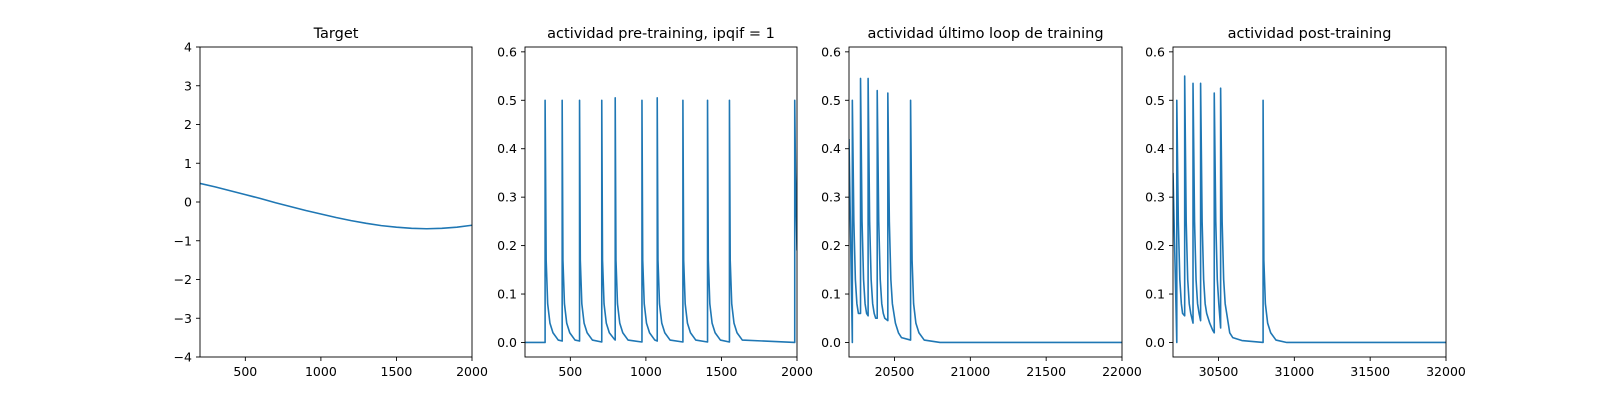 The height and width of the screenshot is (400, 1600). What do you see at coordinates (1046, 371) in the screenshot?
I see `x-tick-label: 21500` at bounding box center [1046, 371].